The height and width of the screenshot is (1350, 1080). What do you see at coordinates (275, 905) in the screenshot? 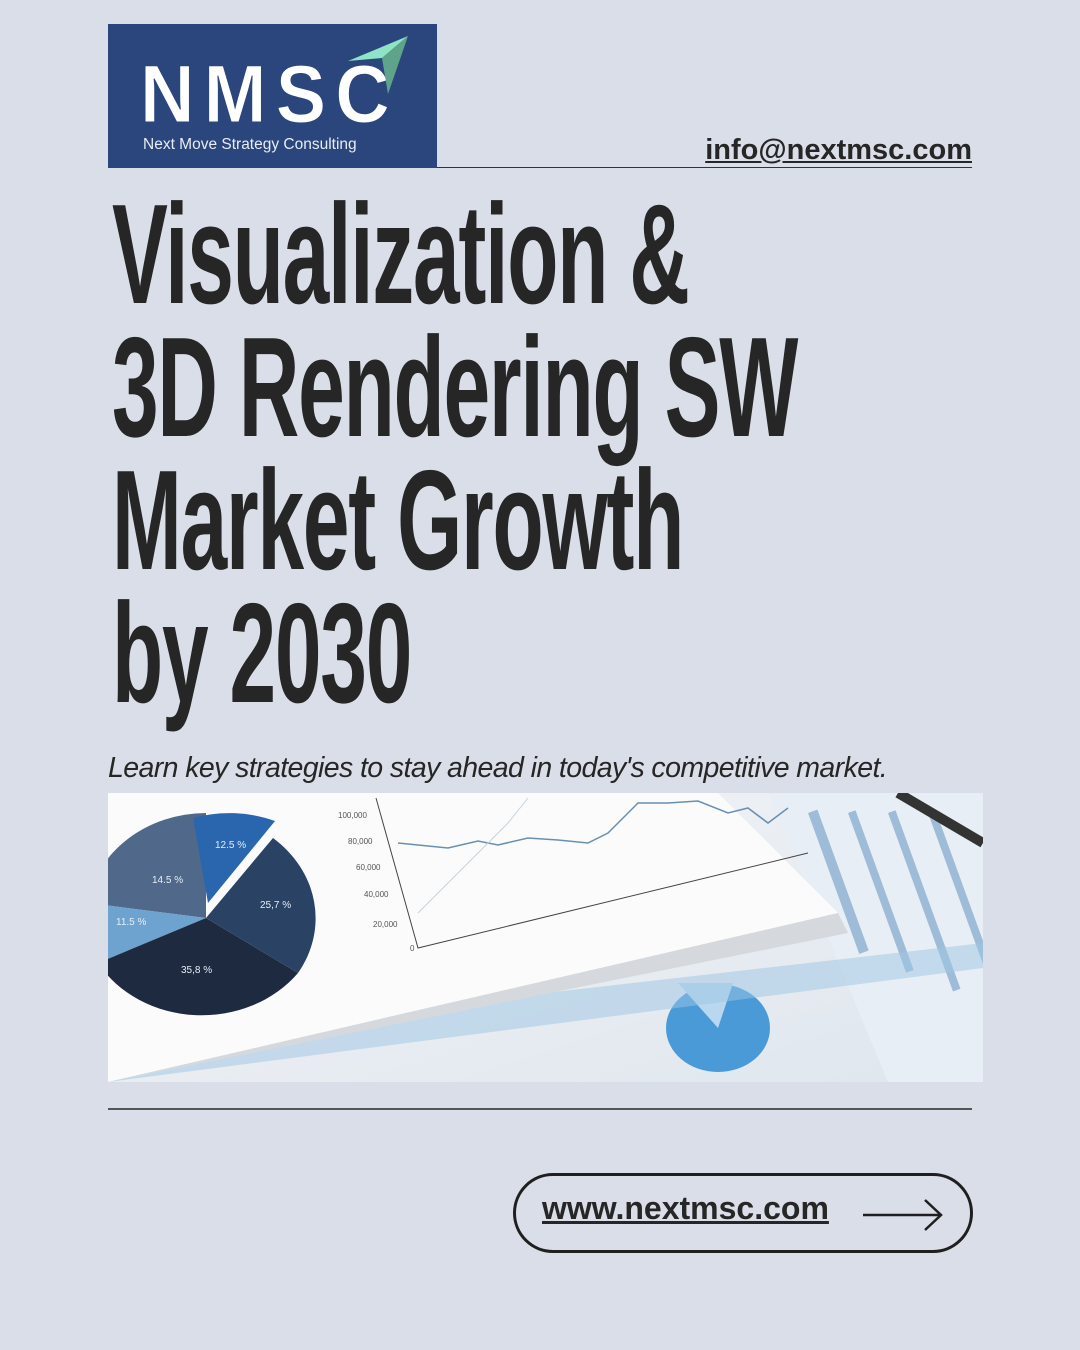
I see `pie-label: 25,7 %` at bounding box center [275, 905].